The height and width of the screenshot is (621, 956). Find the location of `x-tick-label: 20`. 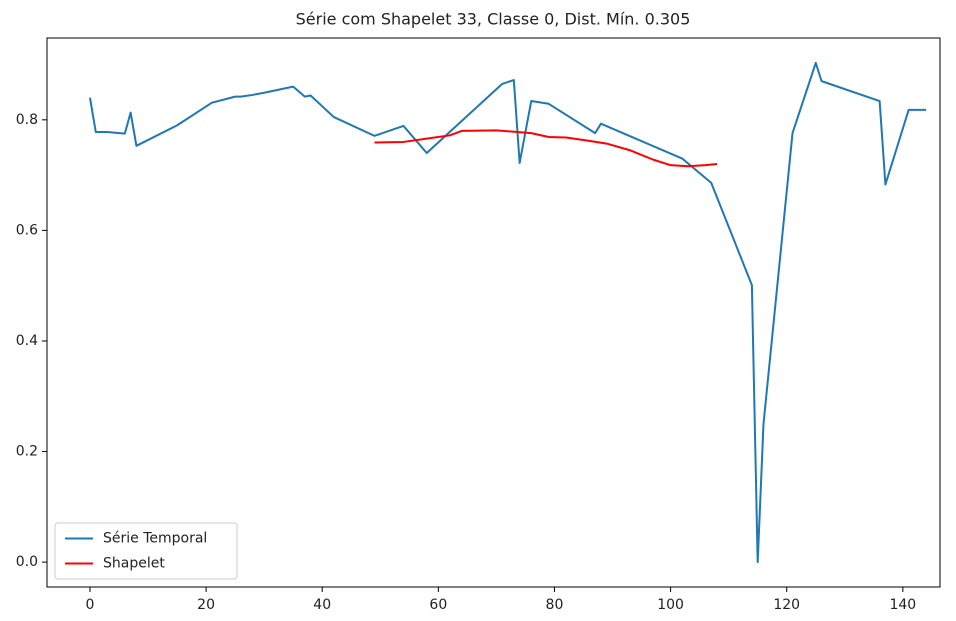

x-tick-label: 20 is located at coordinates (206, 605).